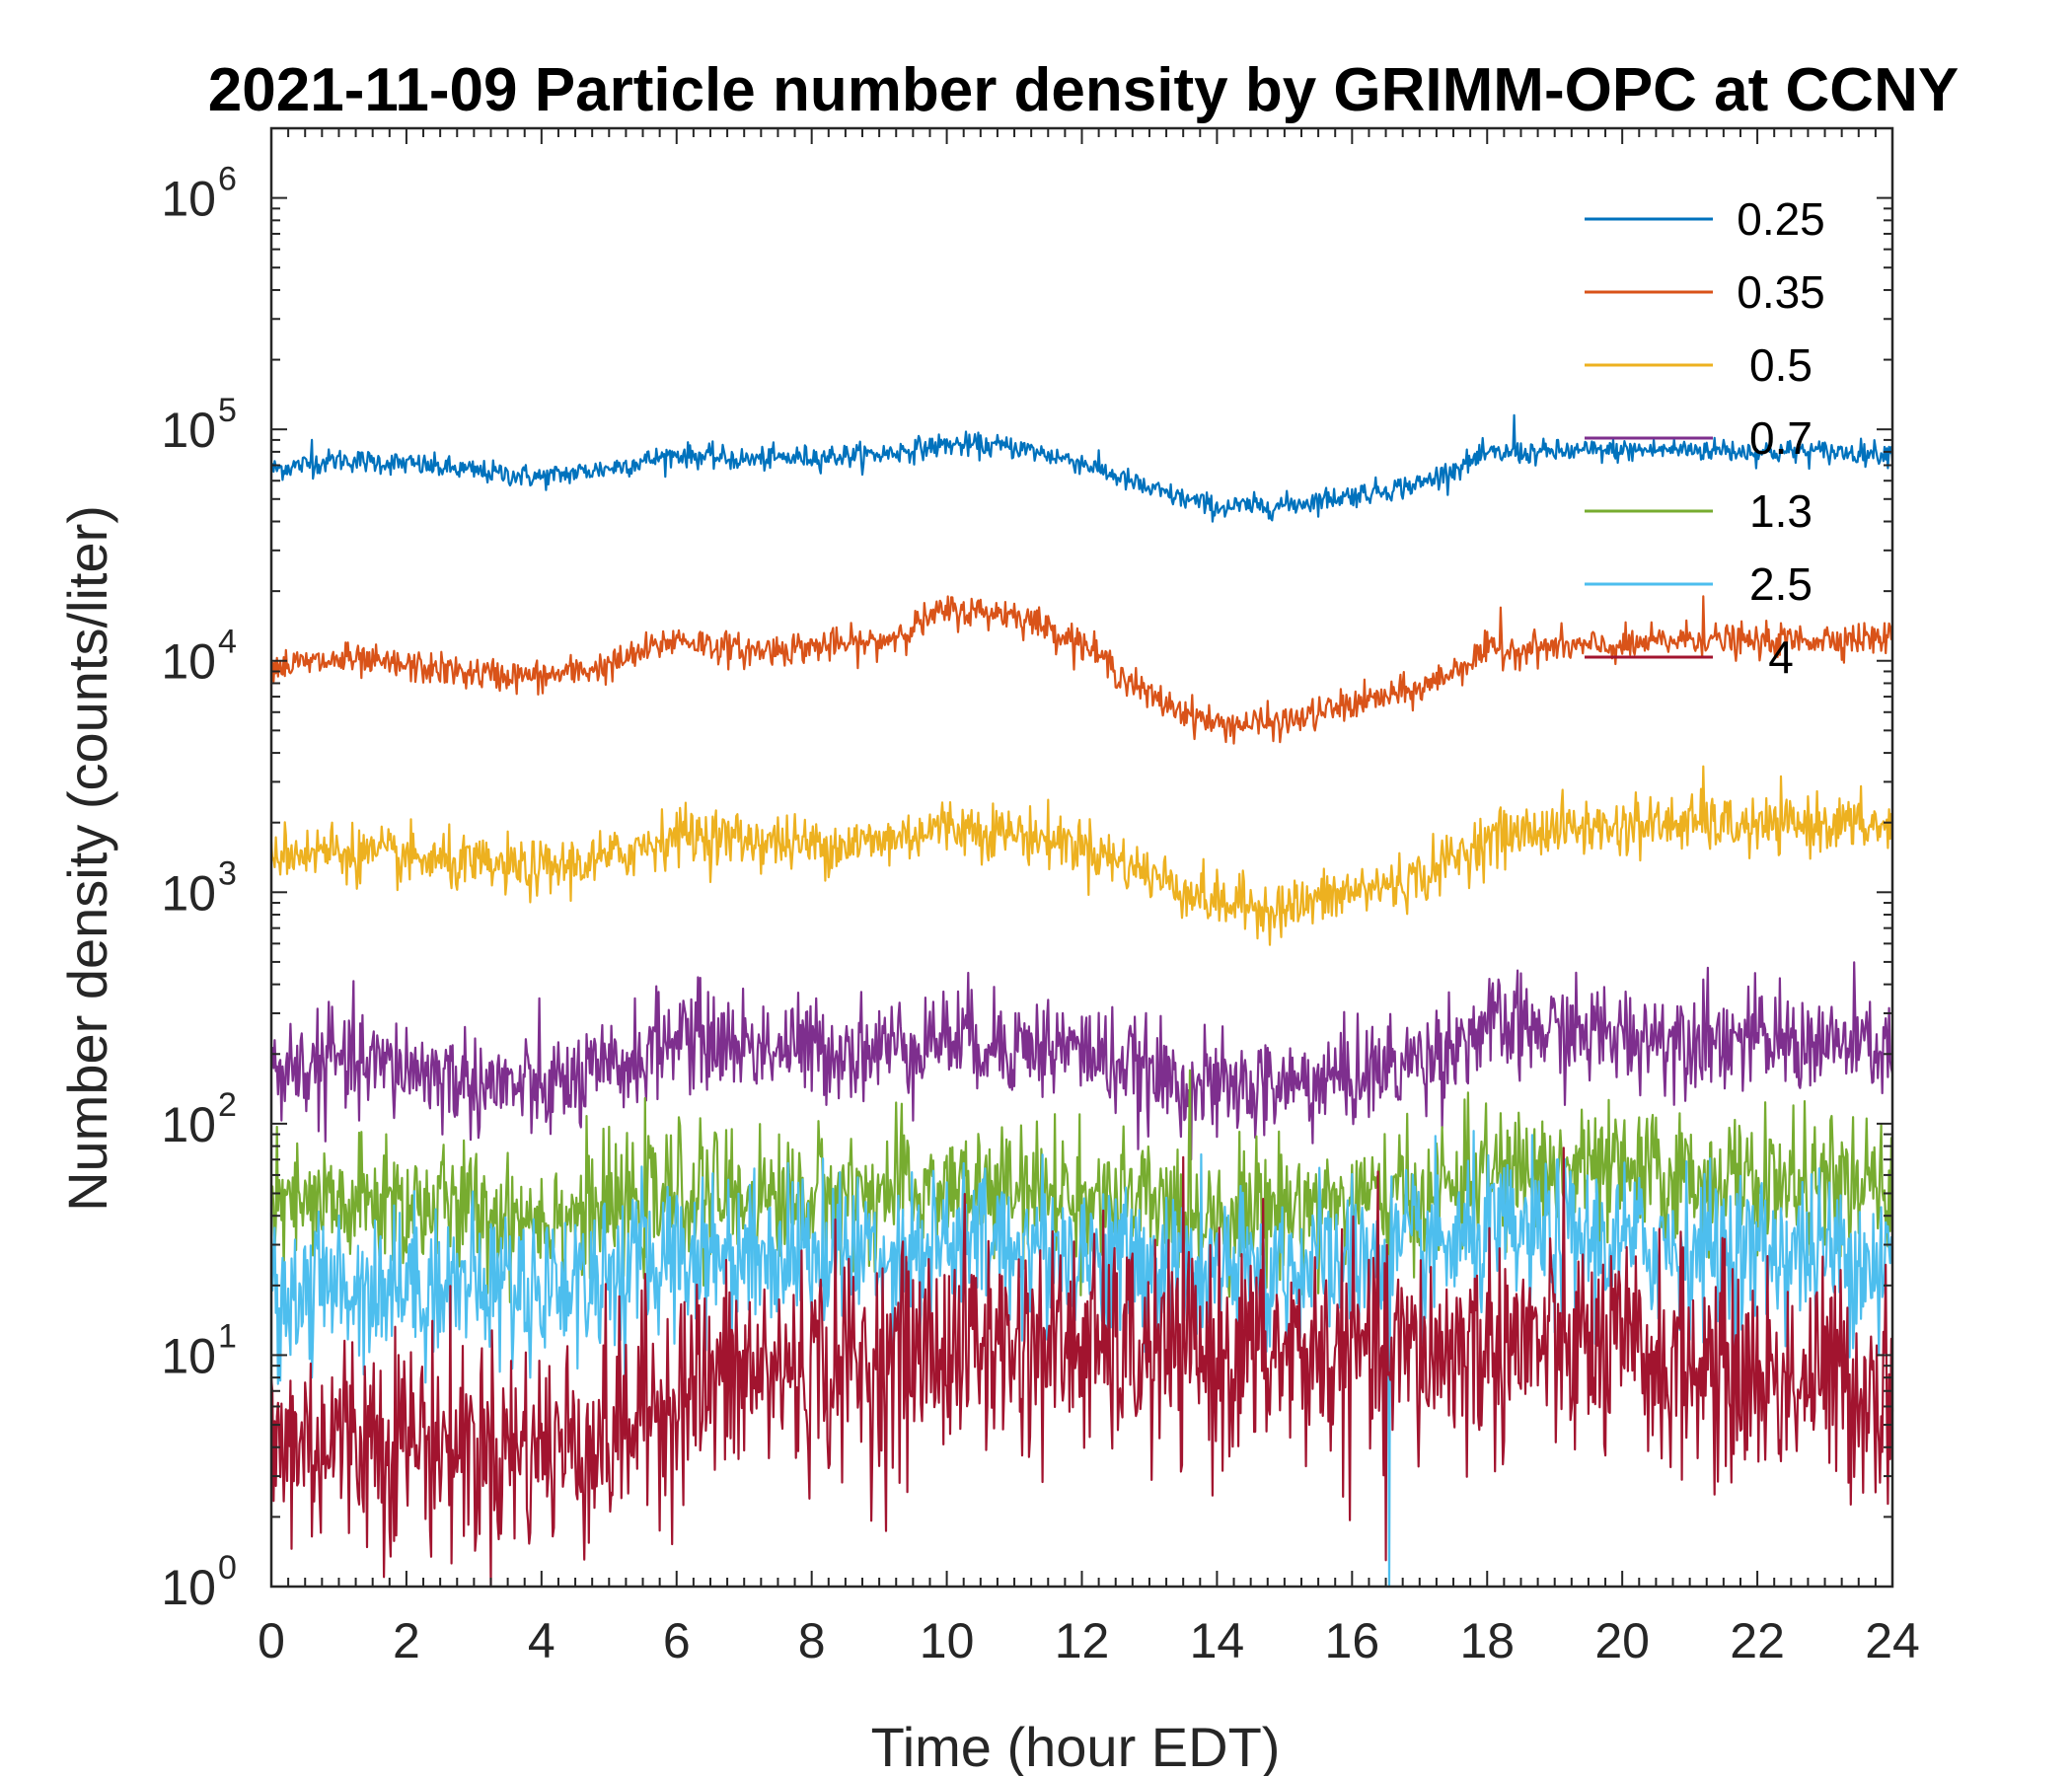  I want to click on x-tick-label: 18, so click(1487, 1640).